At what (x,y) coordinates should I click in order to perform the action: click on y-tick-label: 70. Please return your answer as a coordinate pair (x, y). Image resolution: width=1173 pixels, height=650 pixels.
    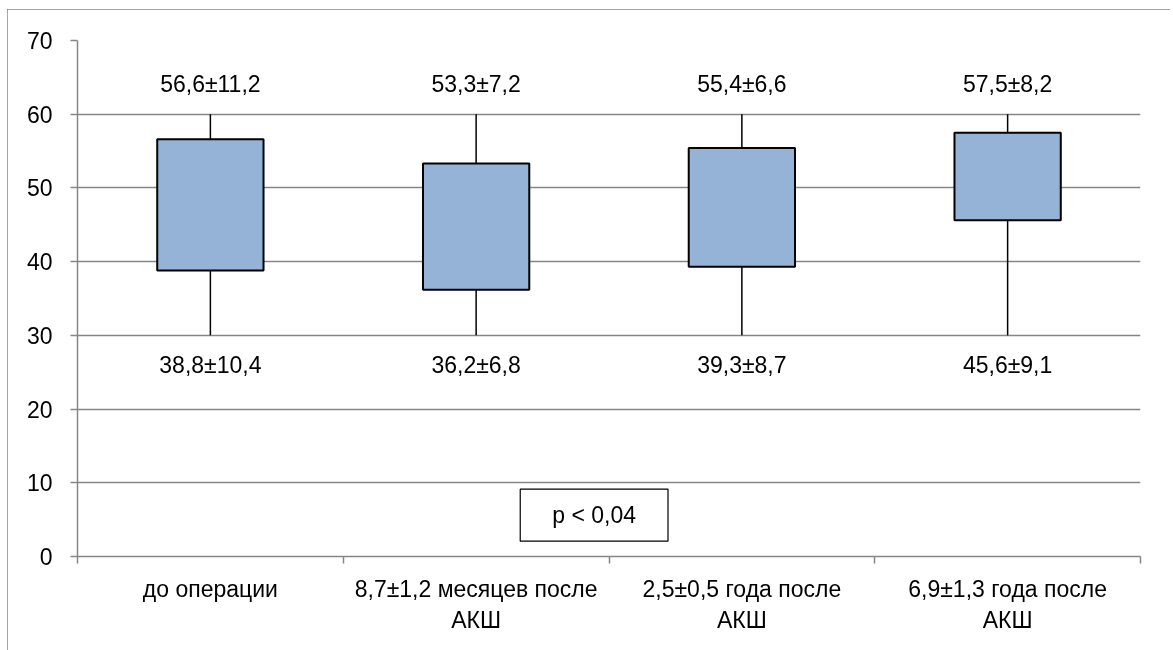
    Looking at the image, I should click on (39, 41).